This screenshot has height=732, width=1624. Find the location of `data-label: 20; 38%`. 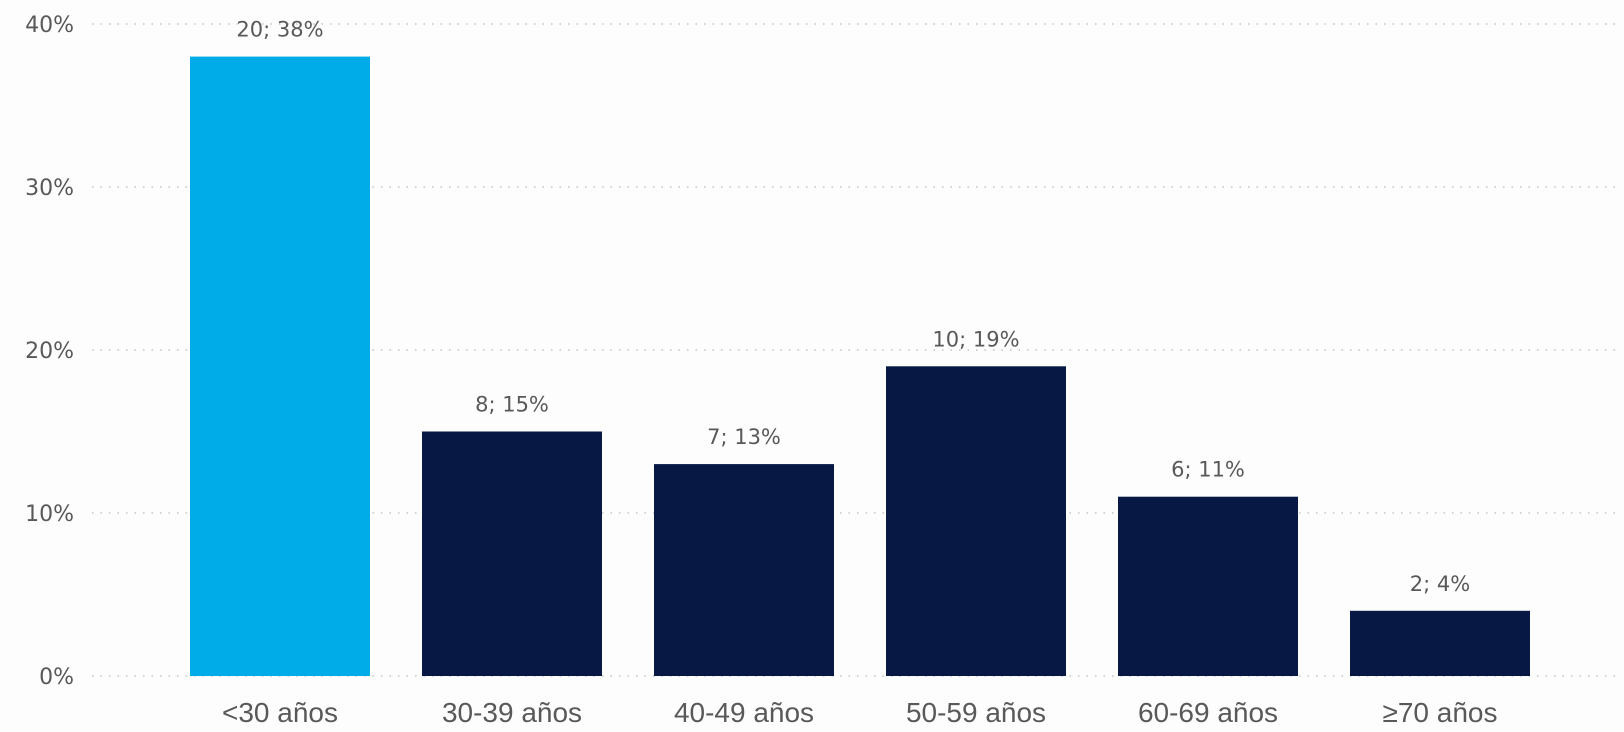

data-label: 20; 38% is located at coordinates (279, 30).